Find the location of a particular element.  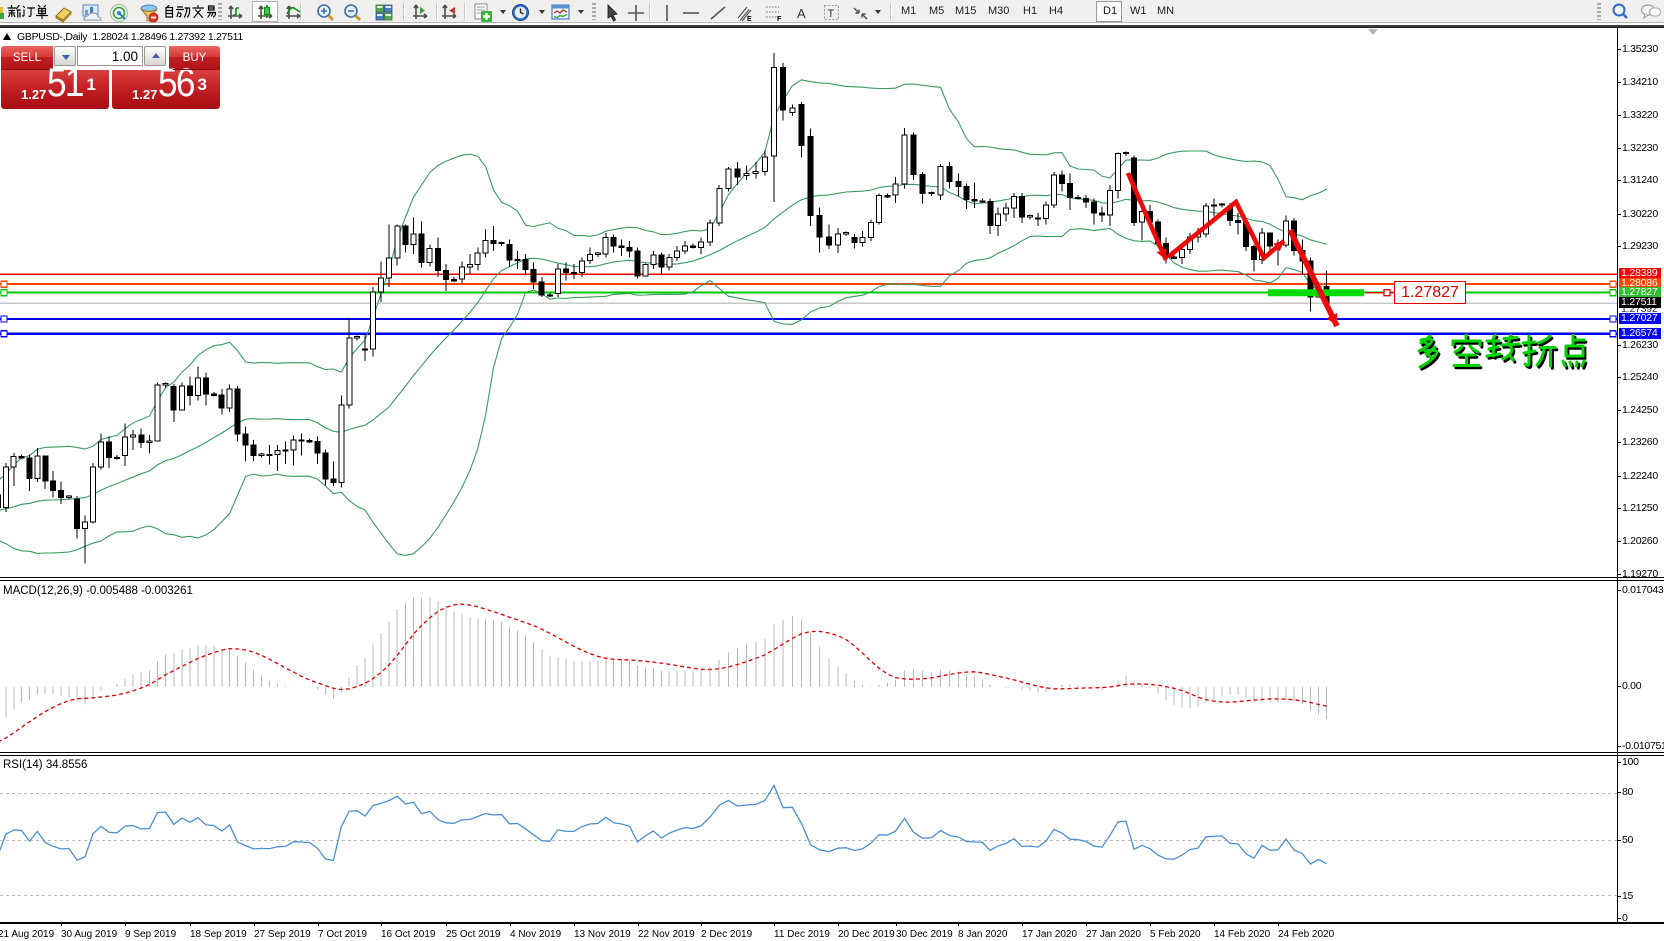

svg-text: A is located at coordinates (801, 13).